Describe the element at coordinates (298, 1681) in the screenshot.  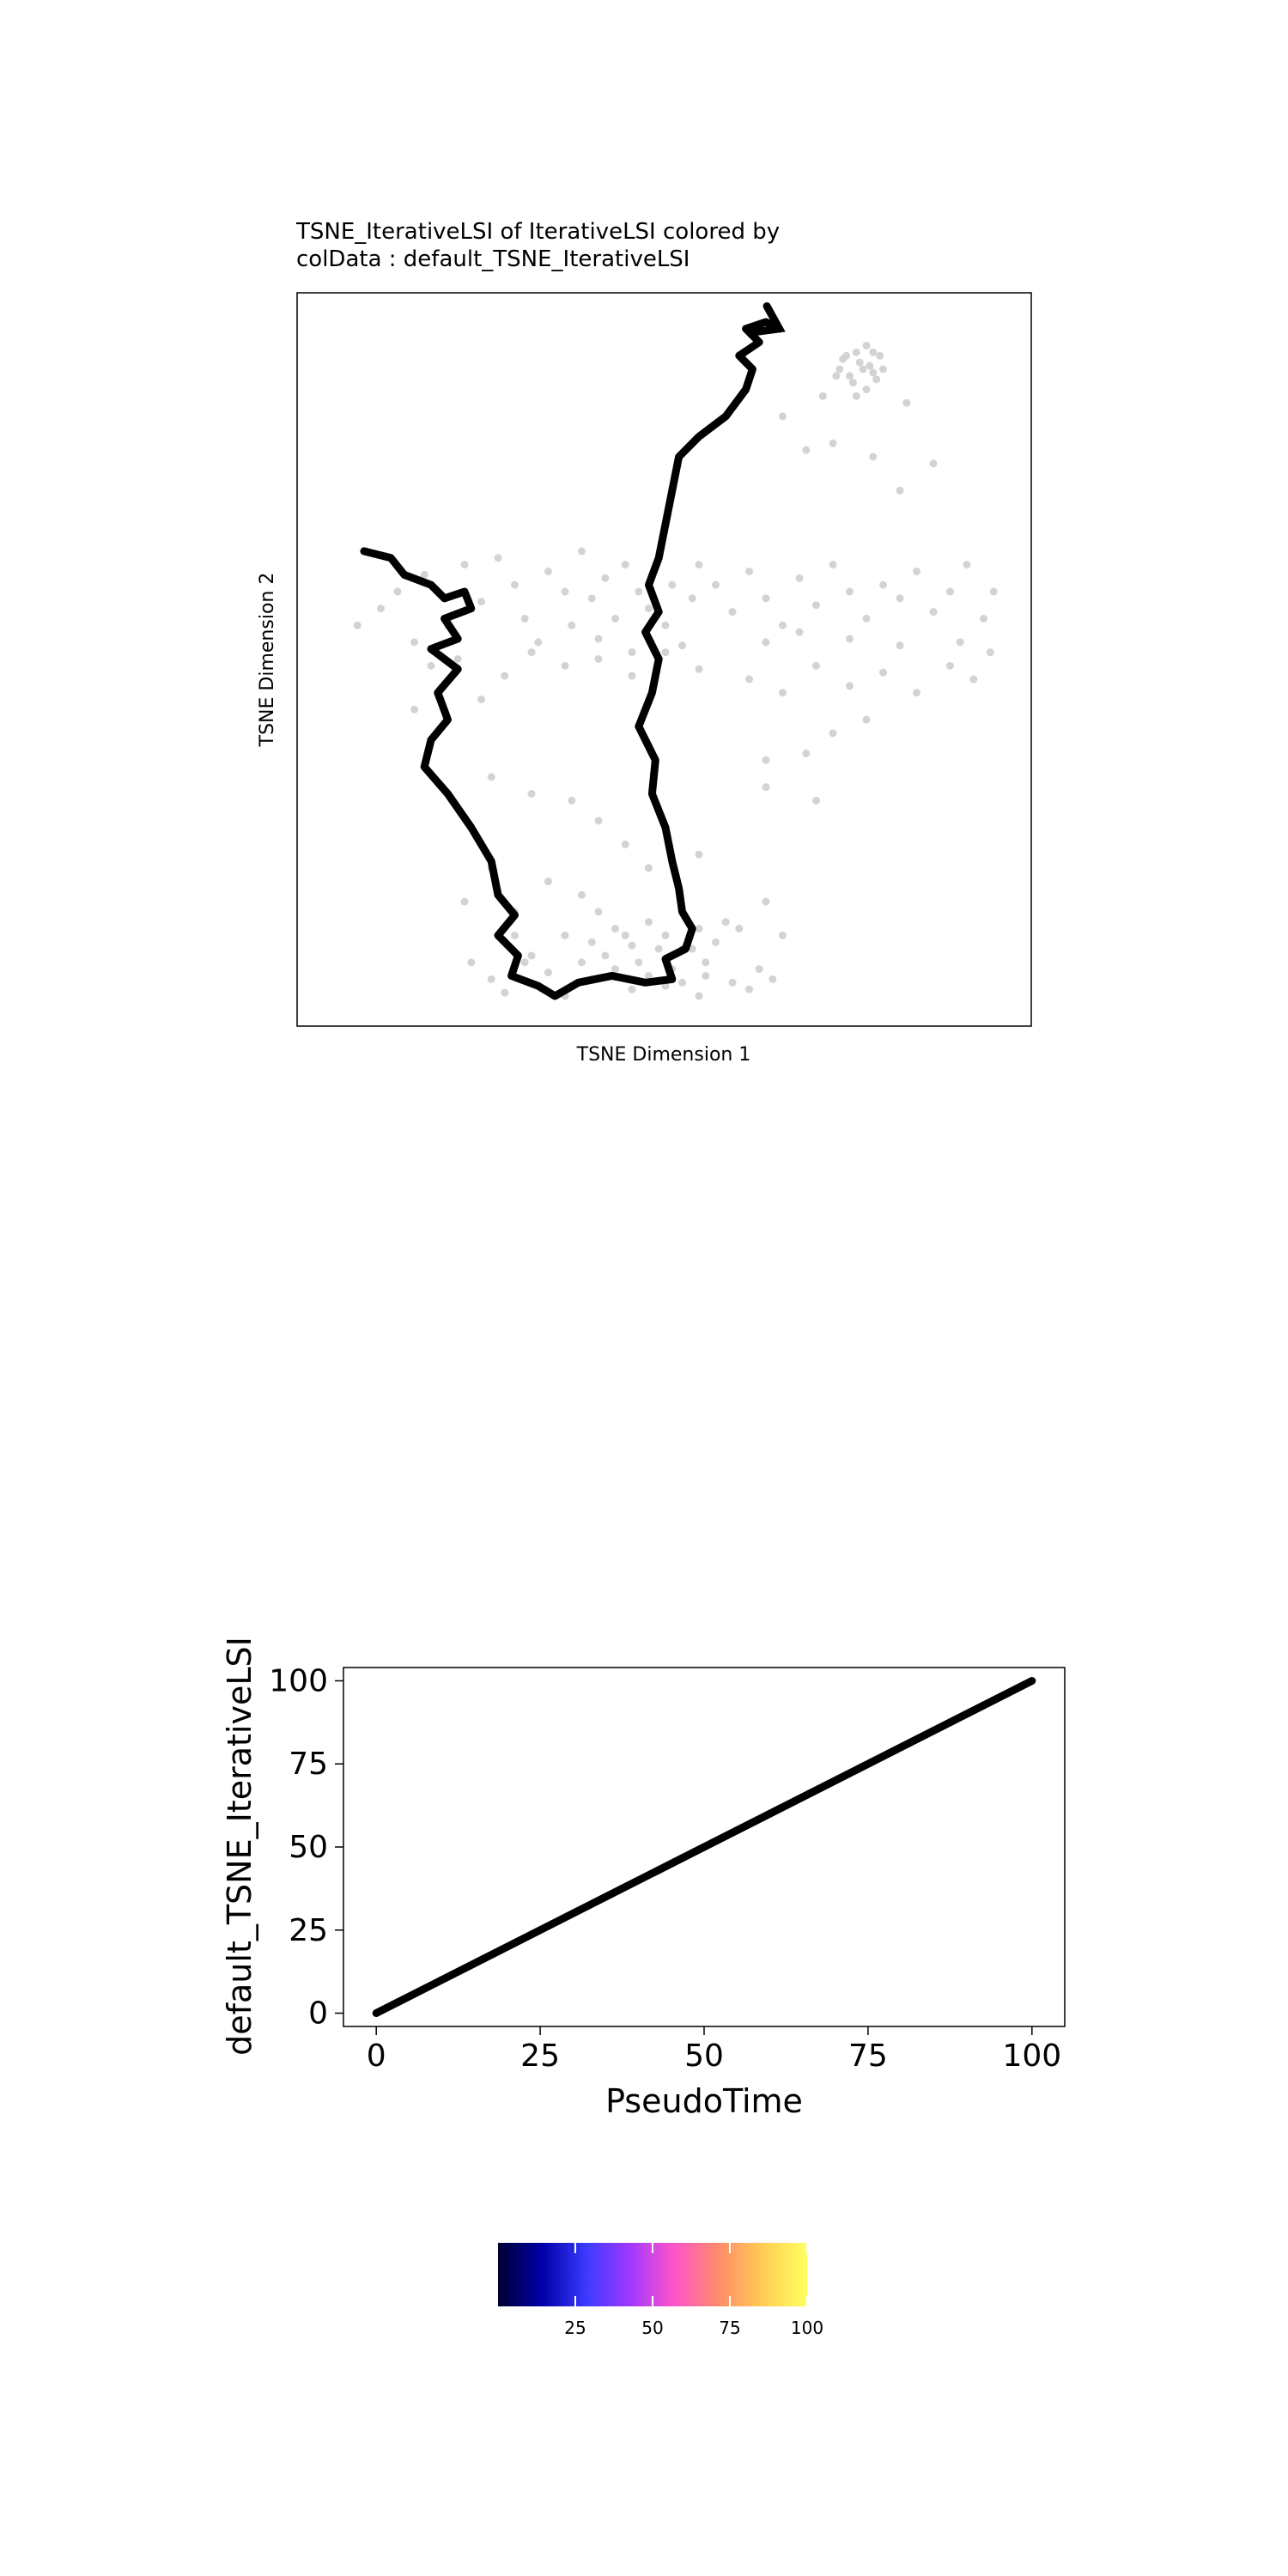
I see `y-tick-label: 100` at that location.